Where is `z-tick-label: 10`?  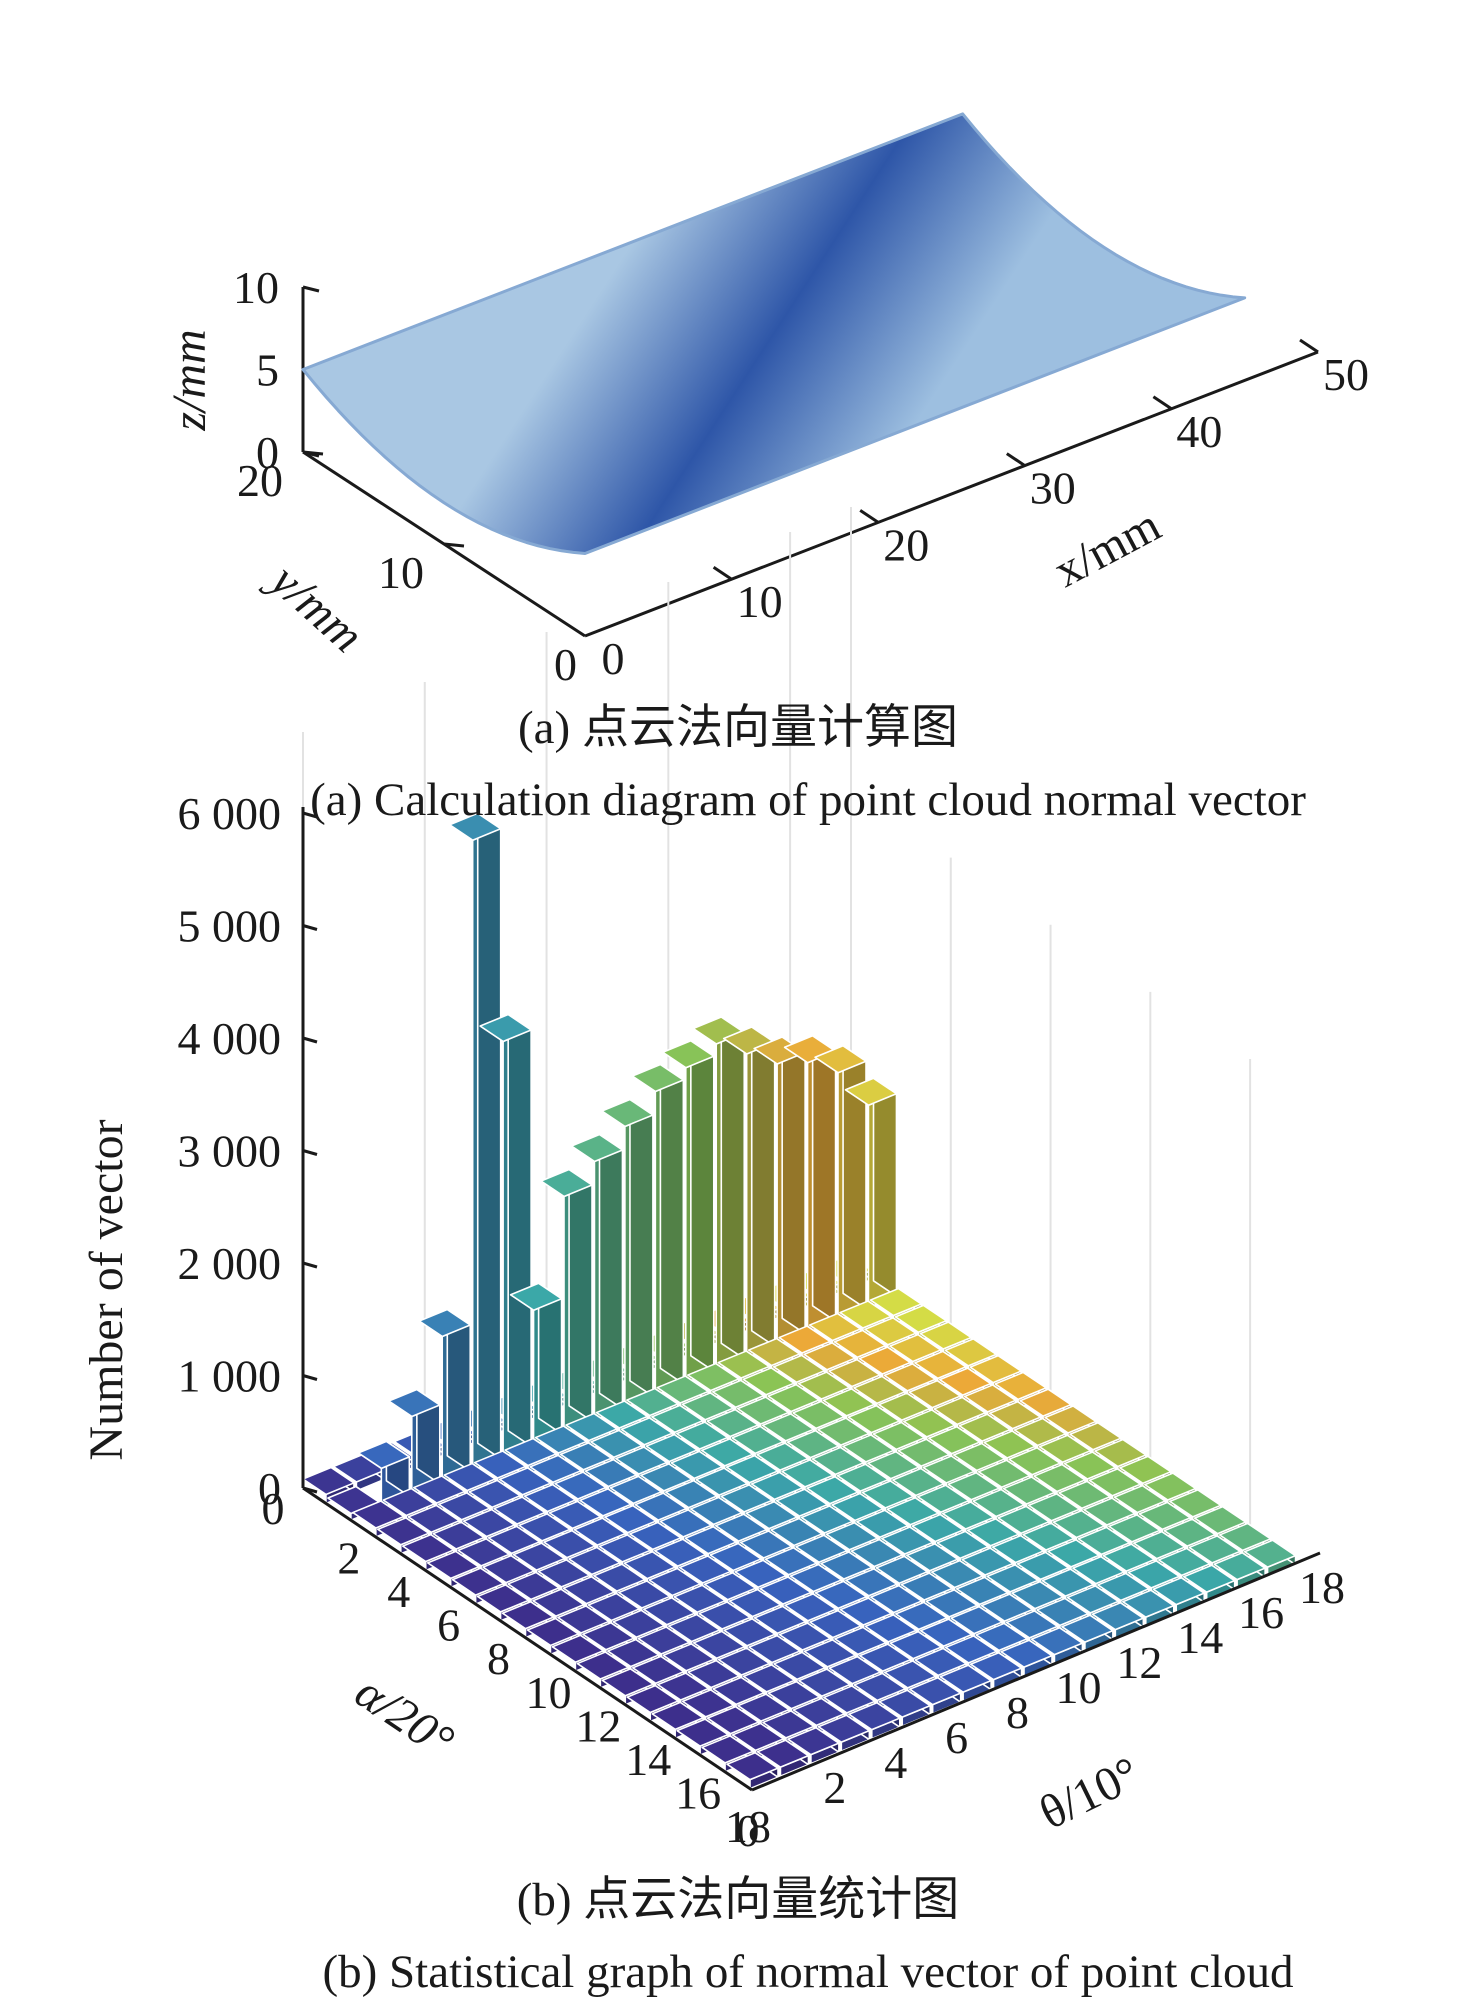 z-tick-label: 10 is located at coordinates (256, 287).